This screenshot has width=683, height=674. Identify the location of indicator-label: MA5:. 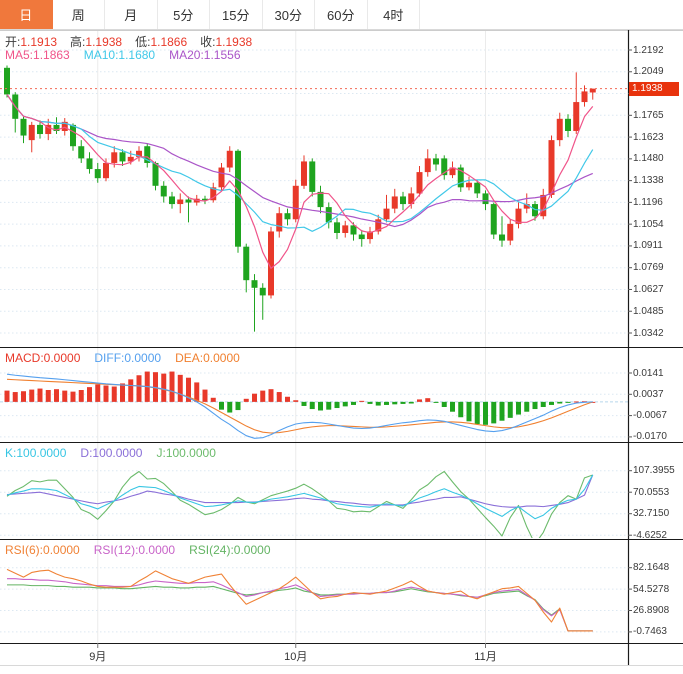
(19, 55).